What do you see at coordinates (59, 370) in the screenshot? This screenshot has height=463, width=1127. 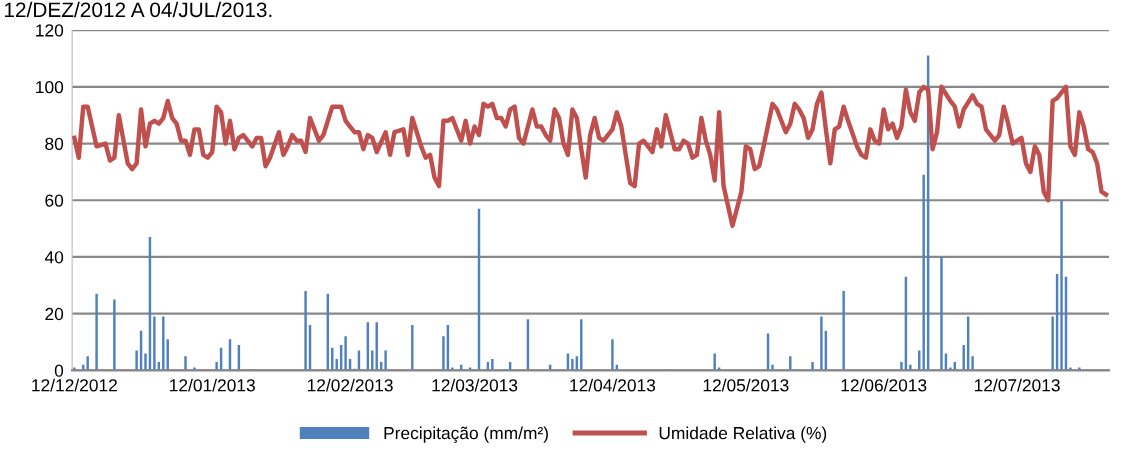 I see `y-tick-label: 0` at bounding box center [59, 370].